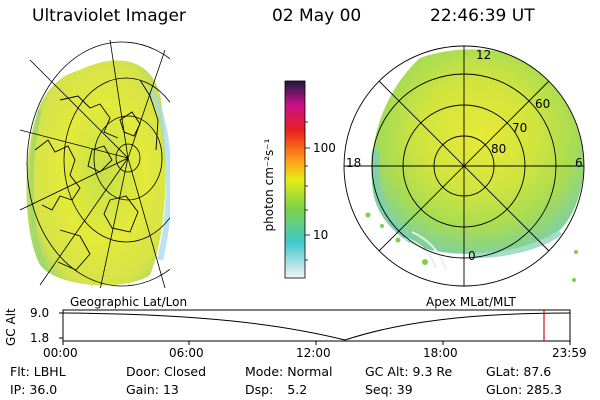 The image size is (600, 400). I want to click on door-info: Door: Closed, so click(166, 371).